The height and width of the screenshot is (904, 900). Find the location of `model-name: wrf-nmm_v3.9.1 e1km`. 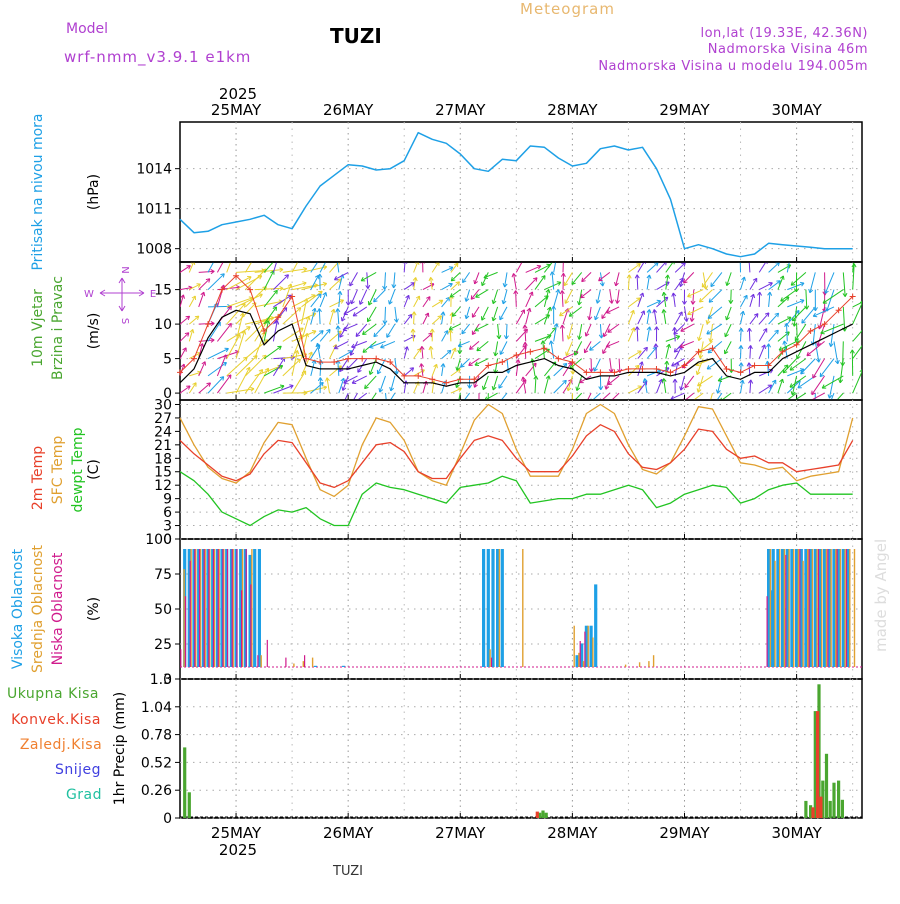

model-name: wrf-nmm_v3.9.1 e1km is located at coordinates (157, 57).